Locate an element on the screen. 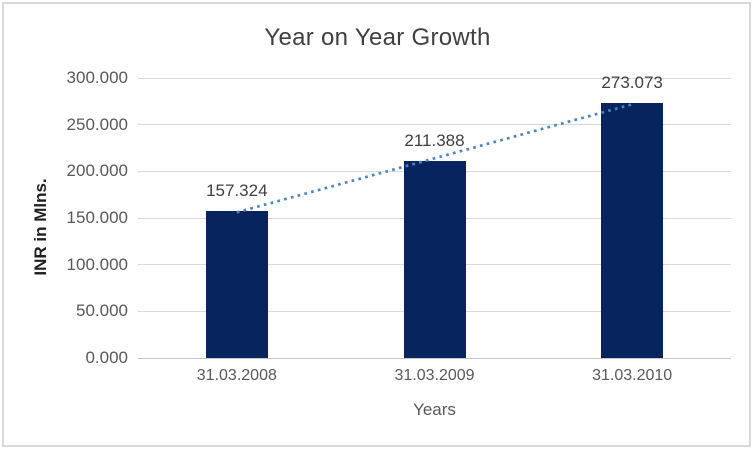 This screenshot has width=755, height=452. y-axis-tick-label: 0.000 is located at coordinates (106, 357).